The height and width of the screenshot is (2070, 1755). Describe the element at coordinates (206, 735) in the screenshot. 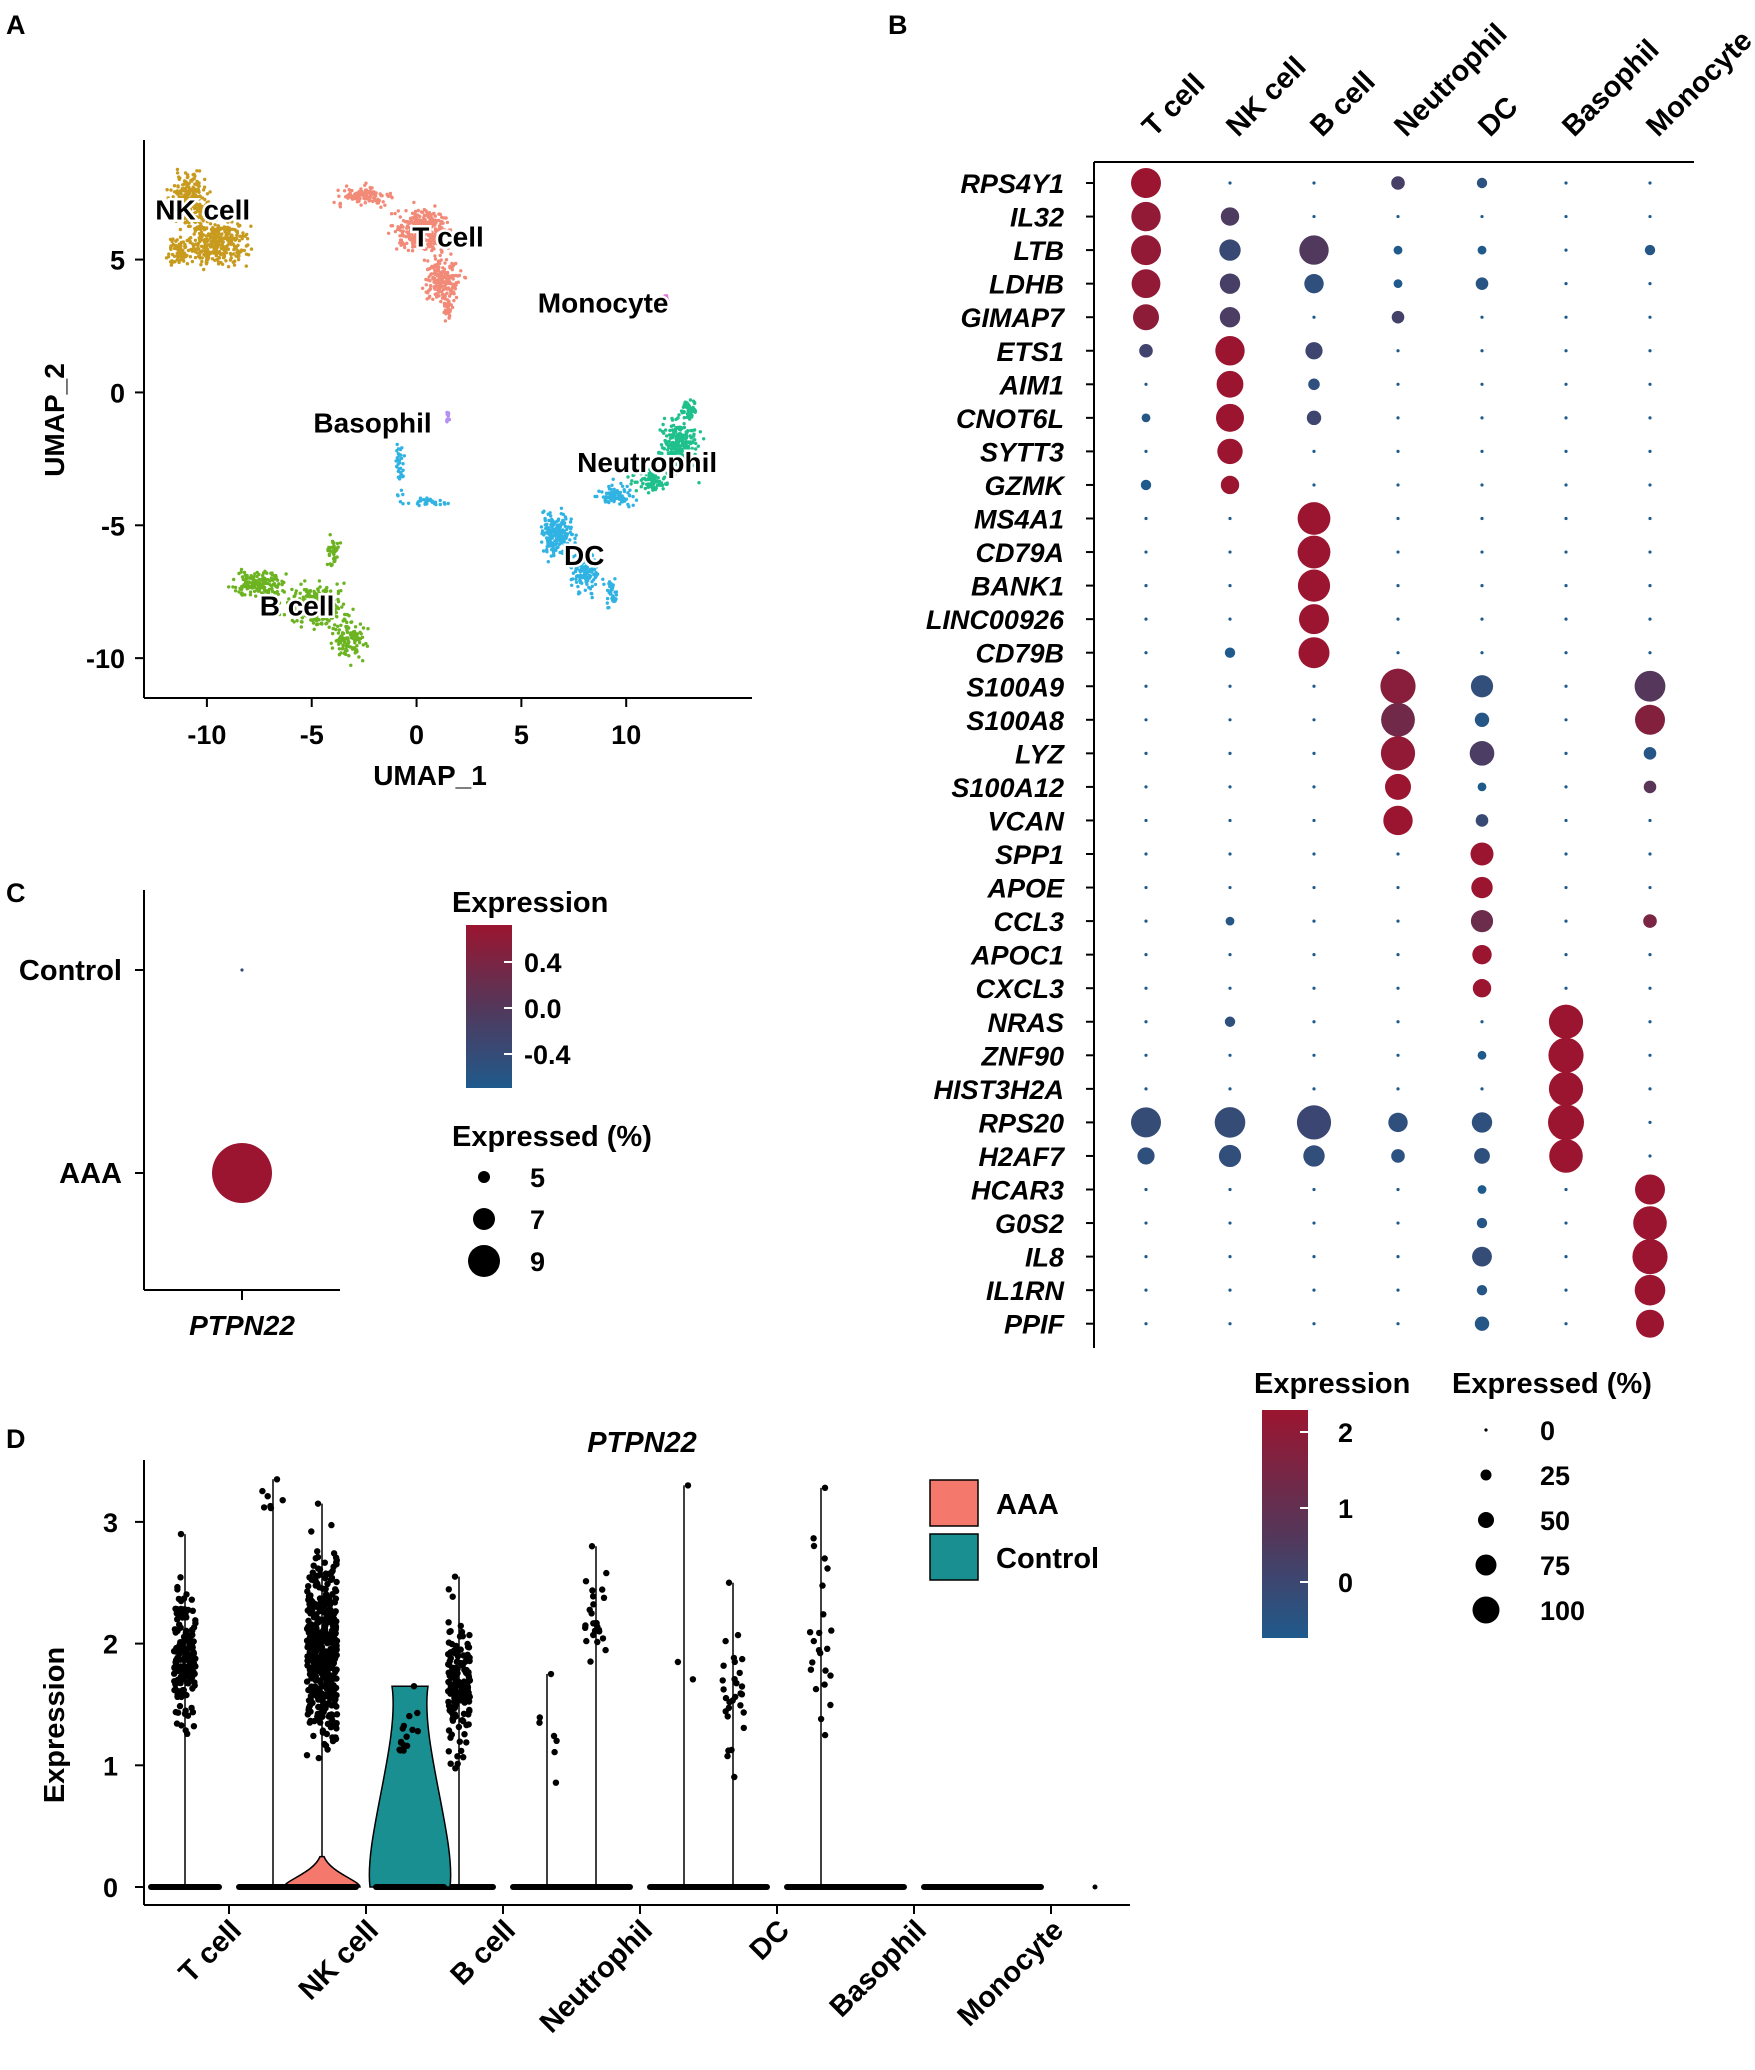

I see `umap-x-tick-label: -10` at that location.